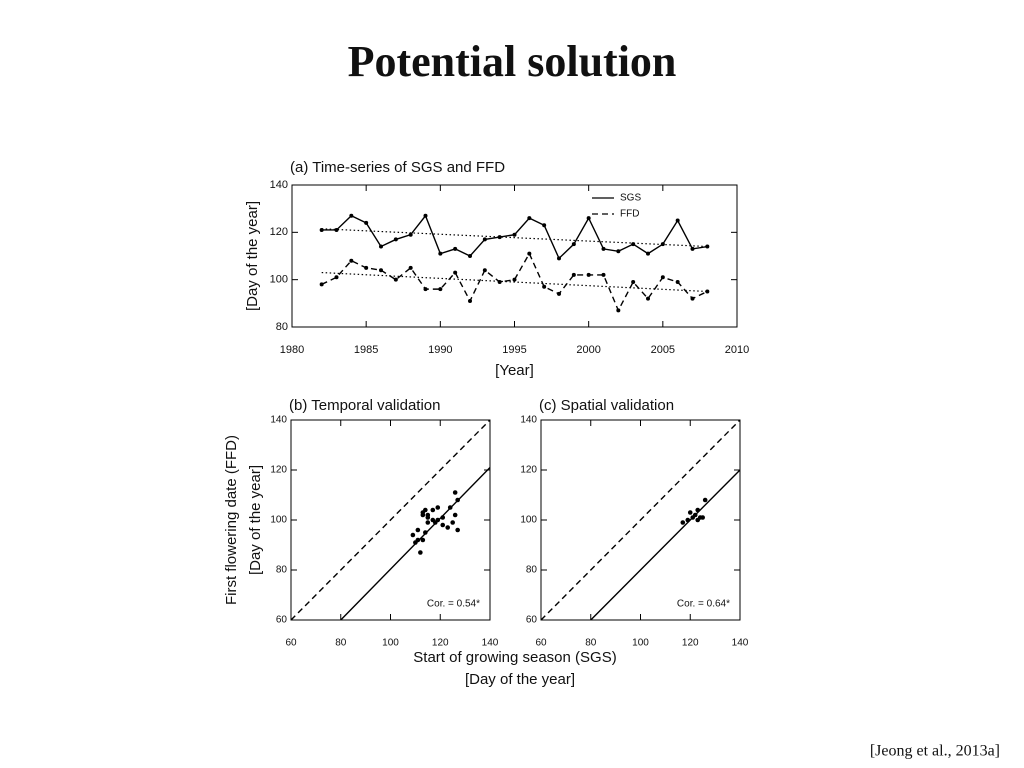  Describe the element at coordinates (737, 350) in the screenshot. I see `x-tick-label: 2010` at that location.